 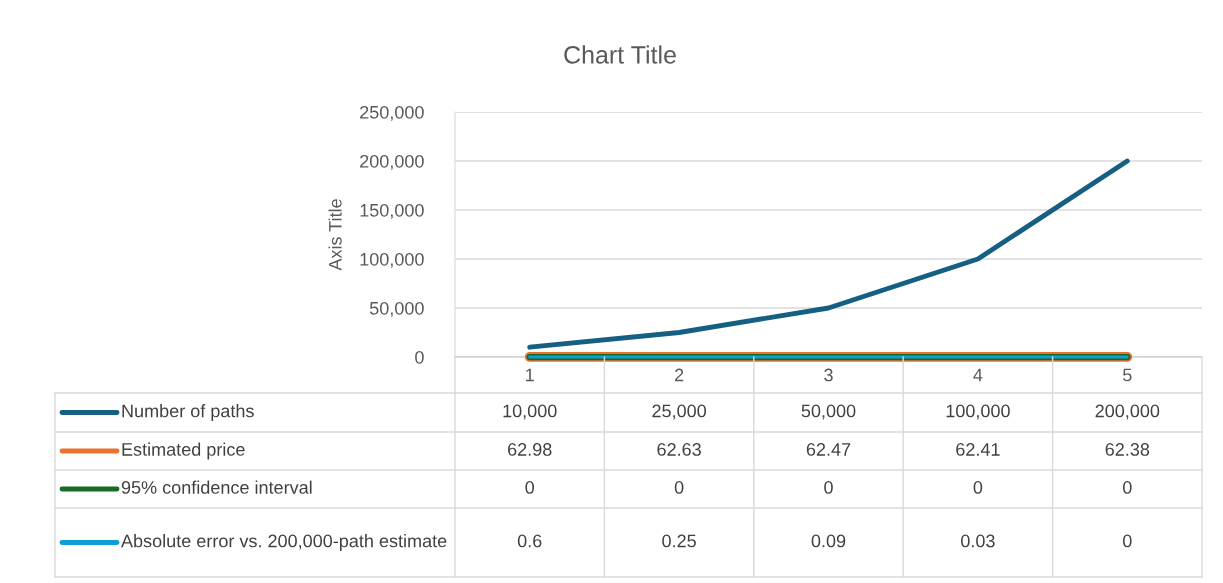 What do you see at coordinates (978, 412) in the screenshot?
I see `data-label: 100,000` at bounding box center [978, 412].